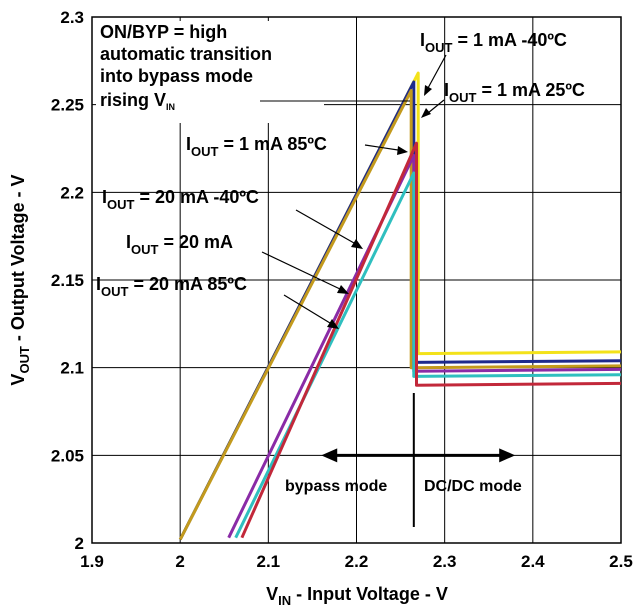  Describe the element at coordinates (403, 460) in the screenshot. I see `mode-indicator: bypass mode DC/DC mode` at that location.